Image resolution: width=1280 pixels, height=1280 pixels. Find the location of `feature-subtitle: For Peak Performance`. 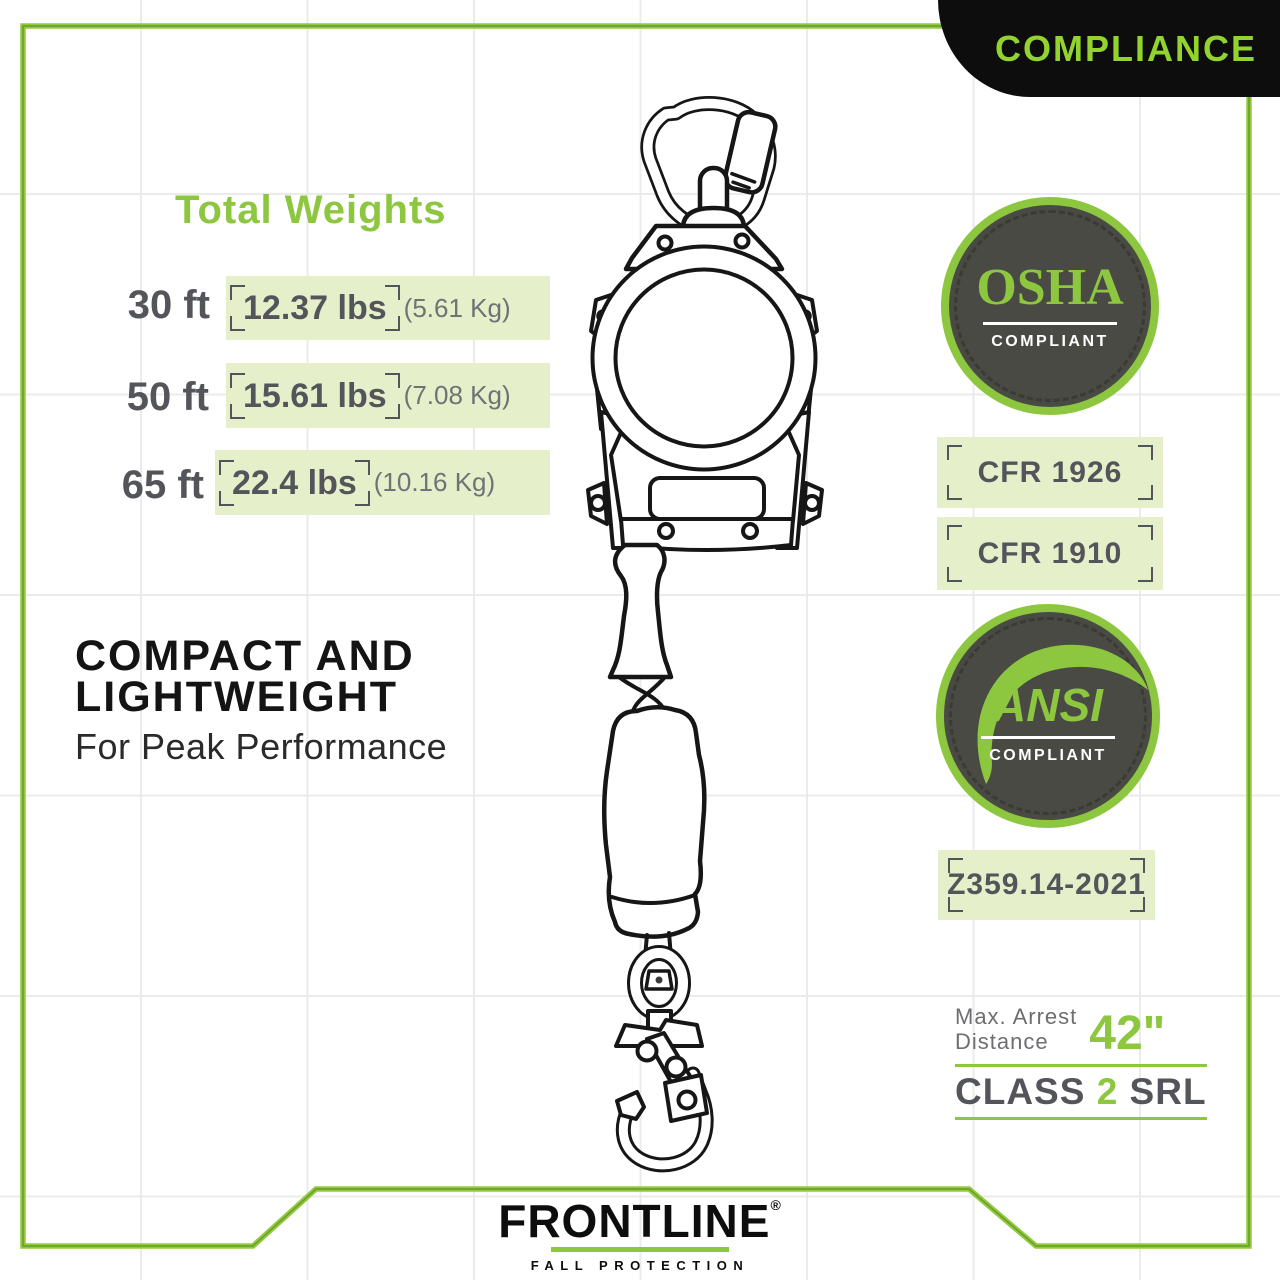

feature-subtitle: For Peak Performance is located at coordinates (261, 746).